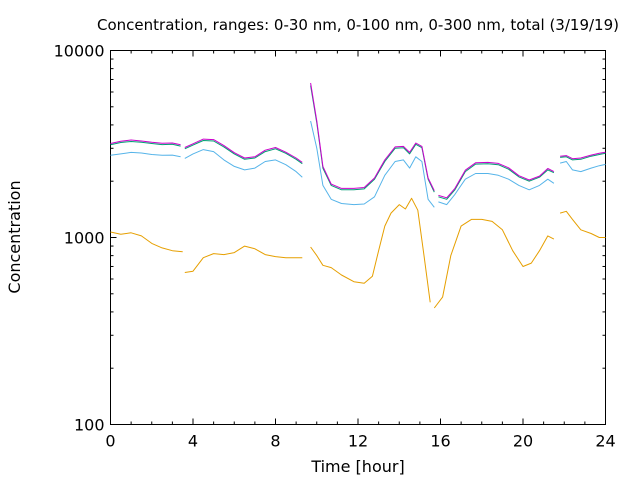  Describe the element at coordinates (357, 466) in the screenshot. I see `x-axis-label: Time [hour]` at that location.